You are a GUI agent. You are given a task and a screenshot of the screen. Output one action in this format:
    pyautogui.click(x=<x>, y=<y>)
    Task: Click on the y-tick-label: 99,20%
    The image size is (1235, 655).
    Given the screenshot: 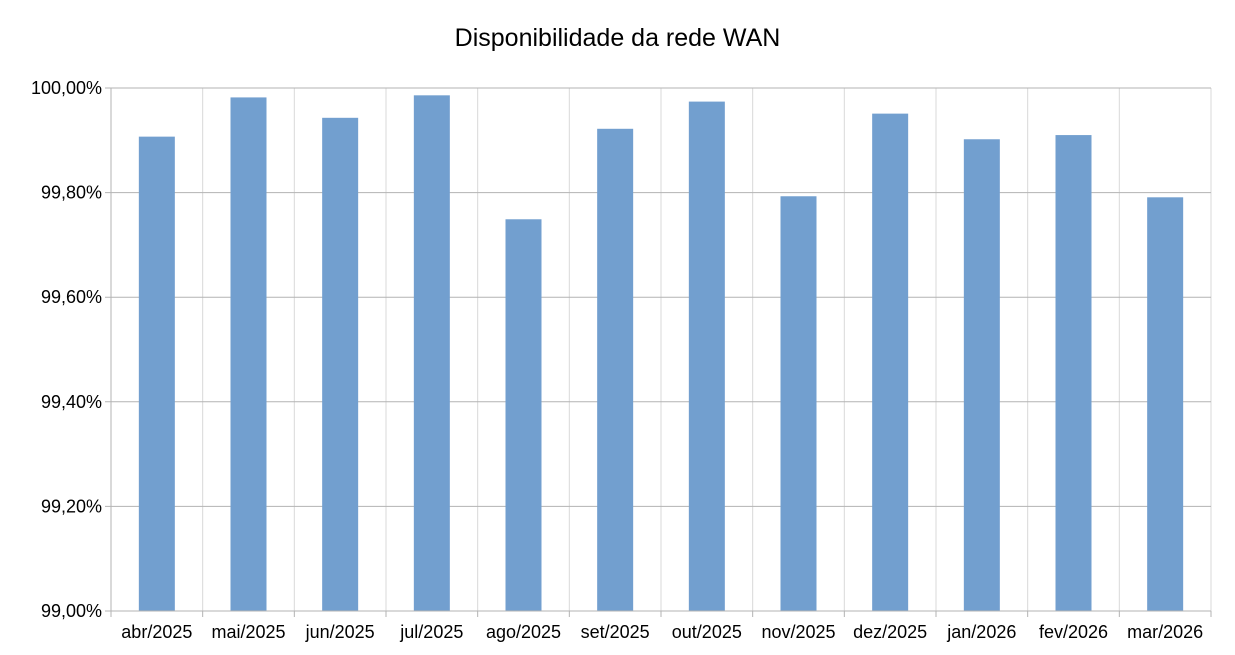 What is the action you would take?
    pyautogui.click(x=71, y=506)
    